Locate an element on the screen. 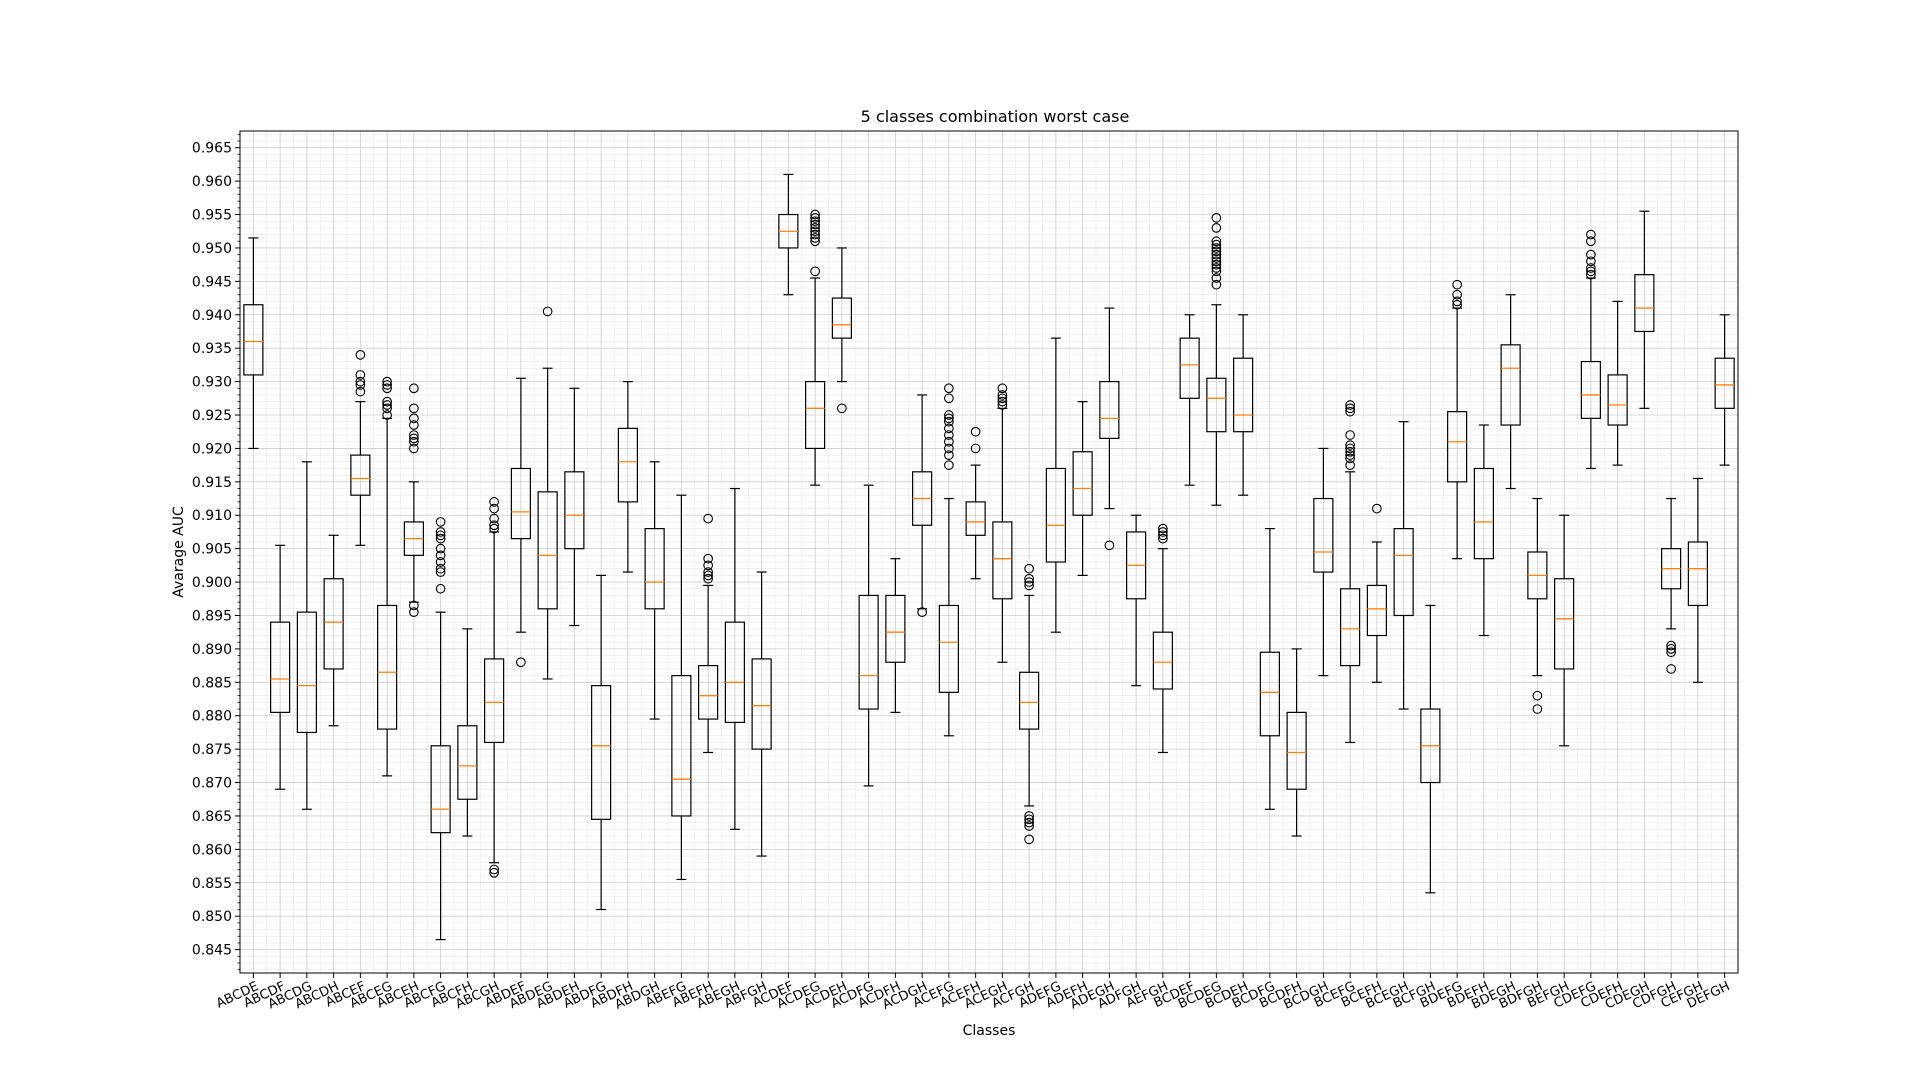  box-ACEGH is located at coordinates (1002, 523).